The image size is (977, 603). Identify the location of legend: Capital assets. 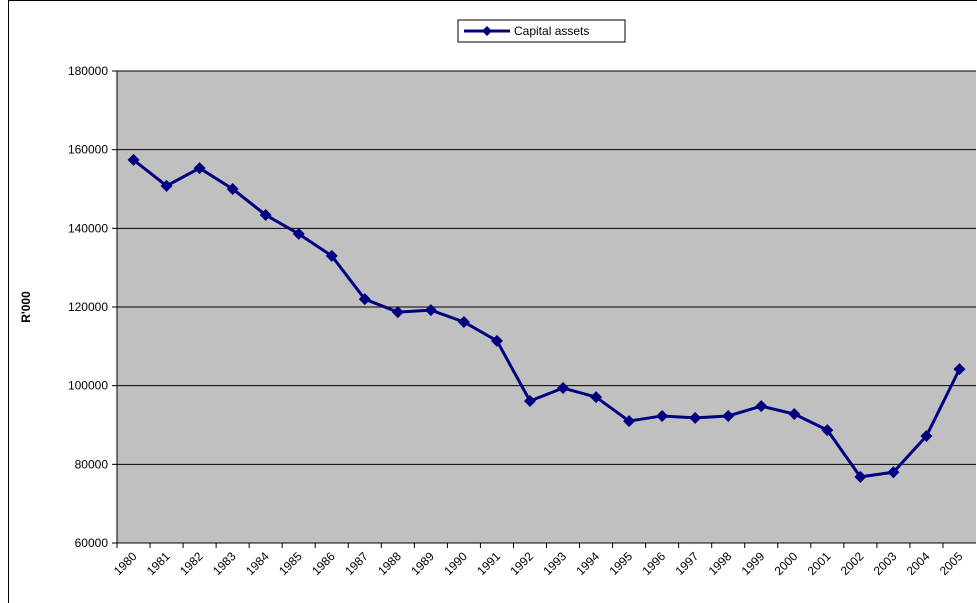
(541, 31).